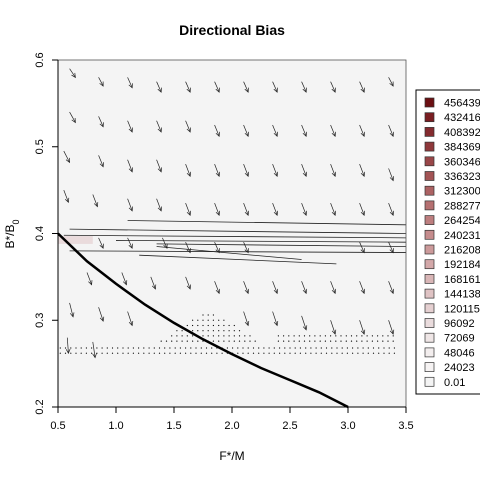  I want to click on x-tick-label: 2.0, so click(231, 426).